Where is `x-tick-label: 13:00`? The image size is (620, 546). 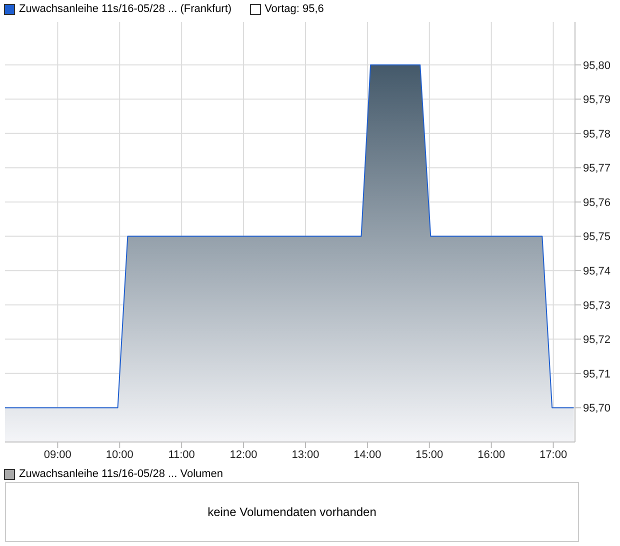 x-tick-label: 13:00 is located at coordinates (306, 454).